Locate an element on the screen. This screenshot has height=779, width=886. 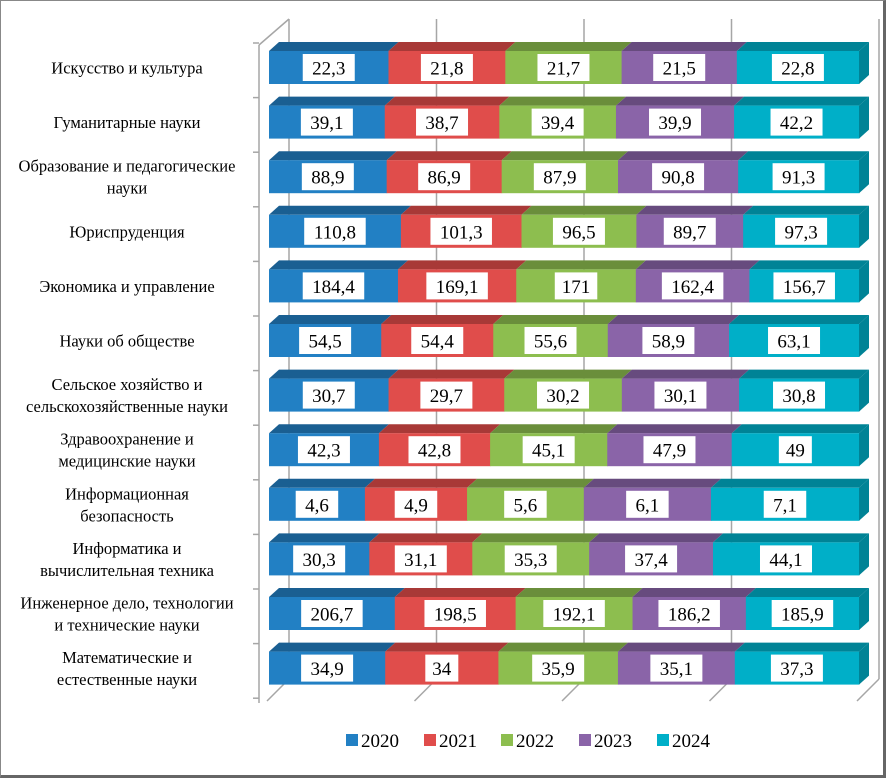
bar-row: 54,5 54,4 55,6 58,9 63,1 is located at coordinates (569, 336).